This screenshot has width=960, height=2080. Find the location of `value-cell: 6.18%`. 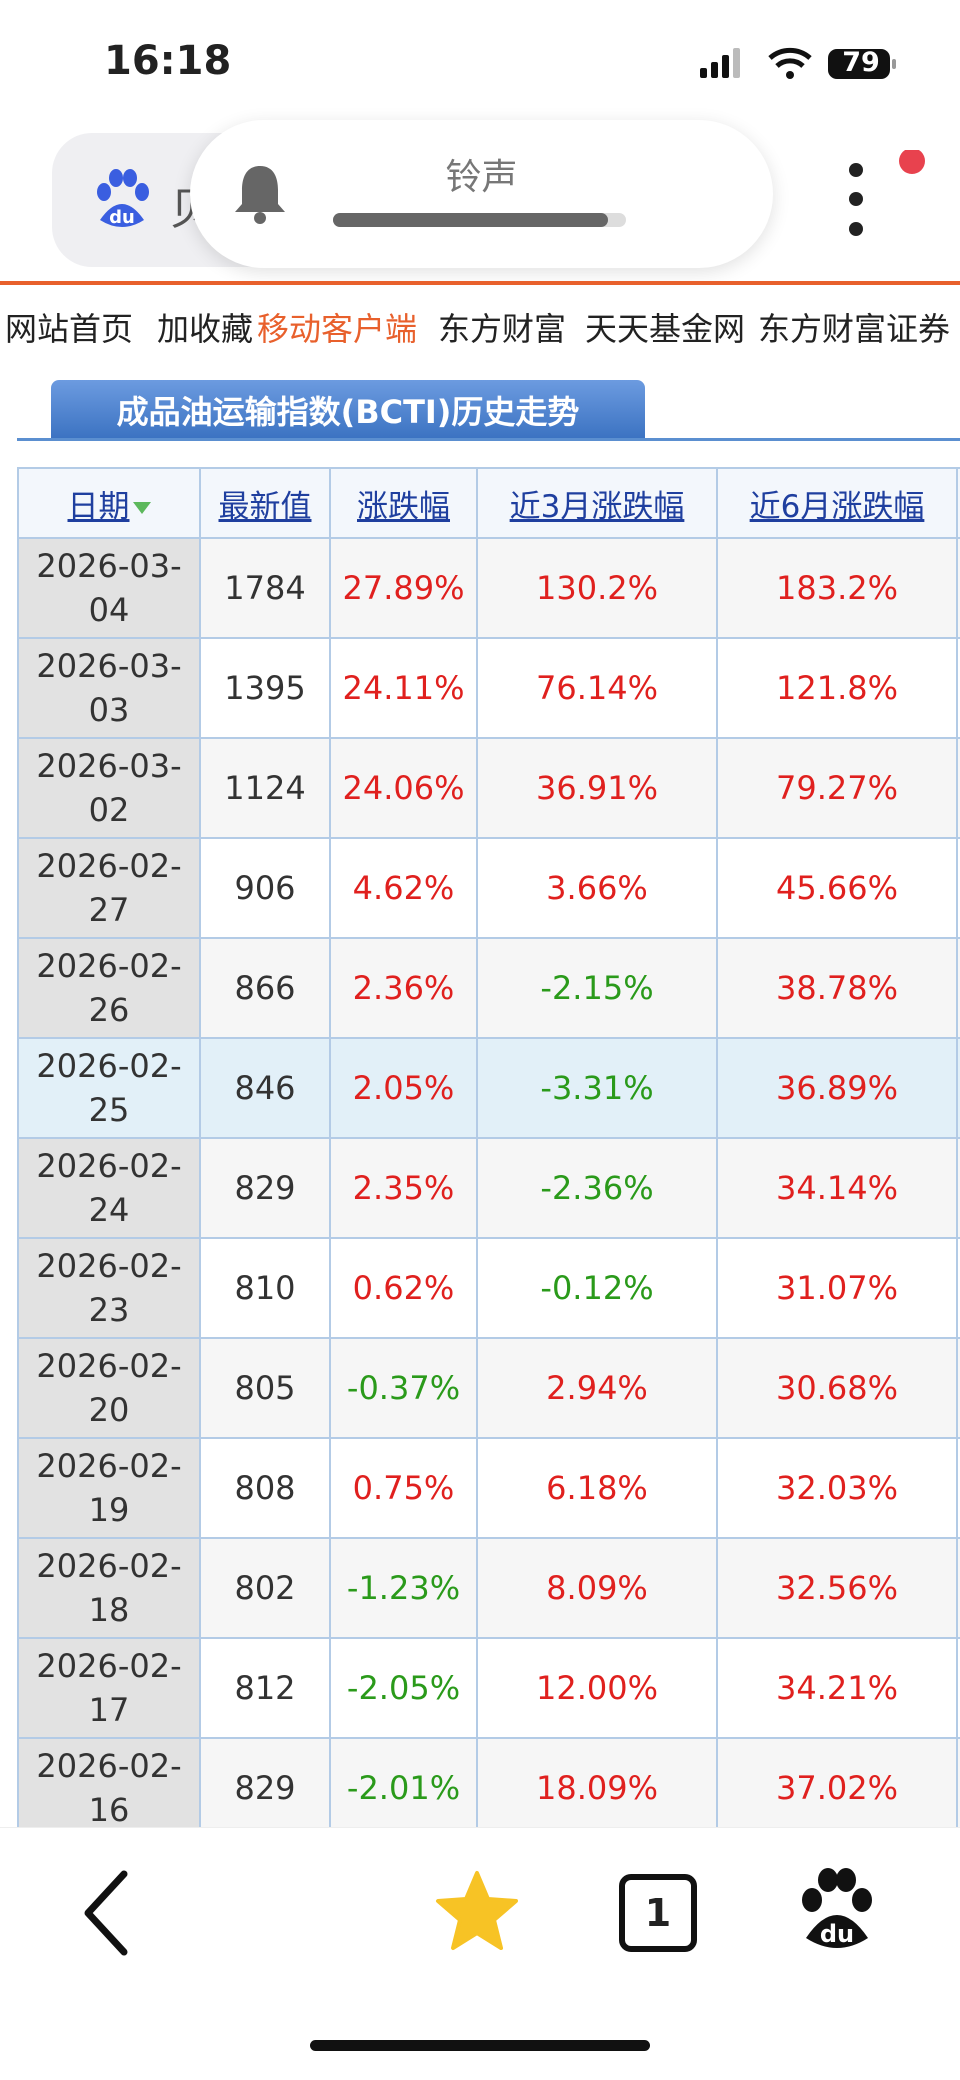

value-cell: 6.18% is located at coordinates (597, 1488).